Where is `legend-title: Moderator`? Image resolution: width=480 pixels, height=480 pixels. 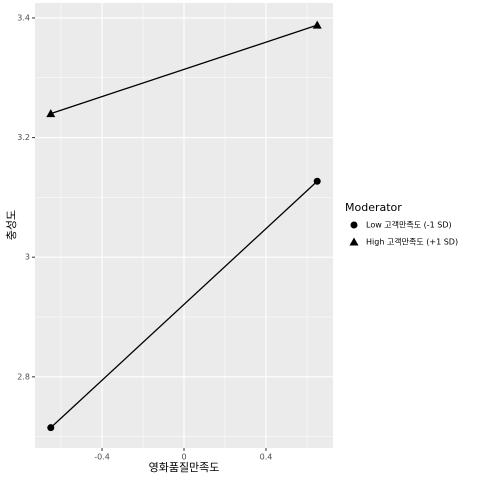
legend-title: Moderator is located at coordinates (373, 207).